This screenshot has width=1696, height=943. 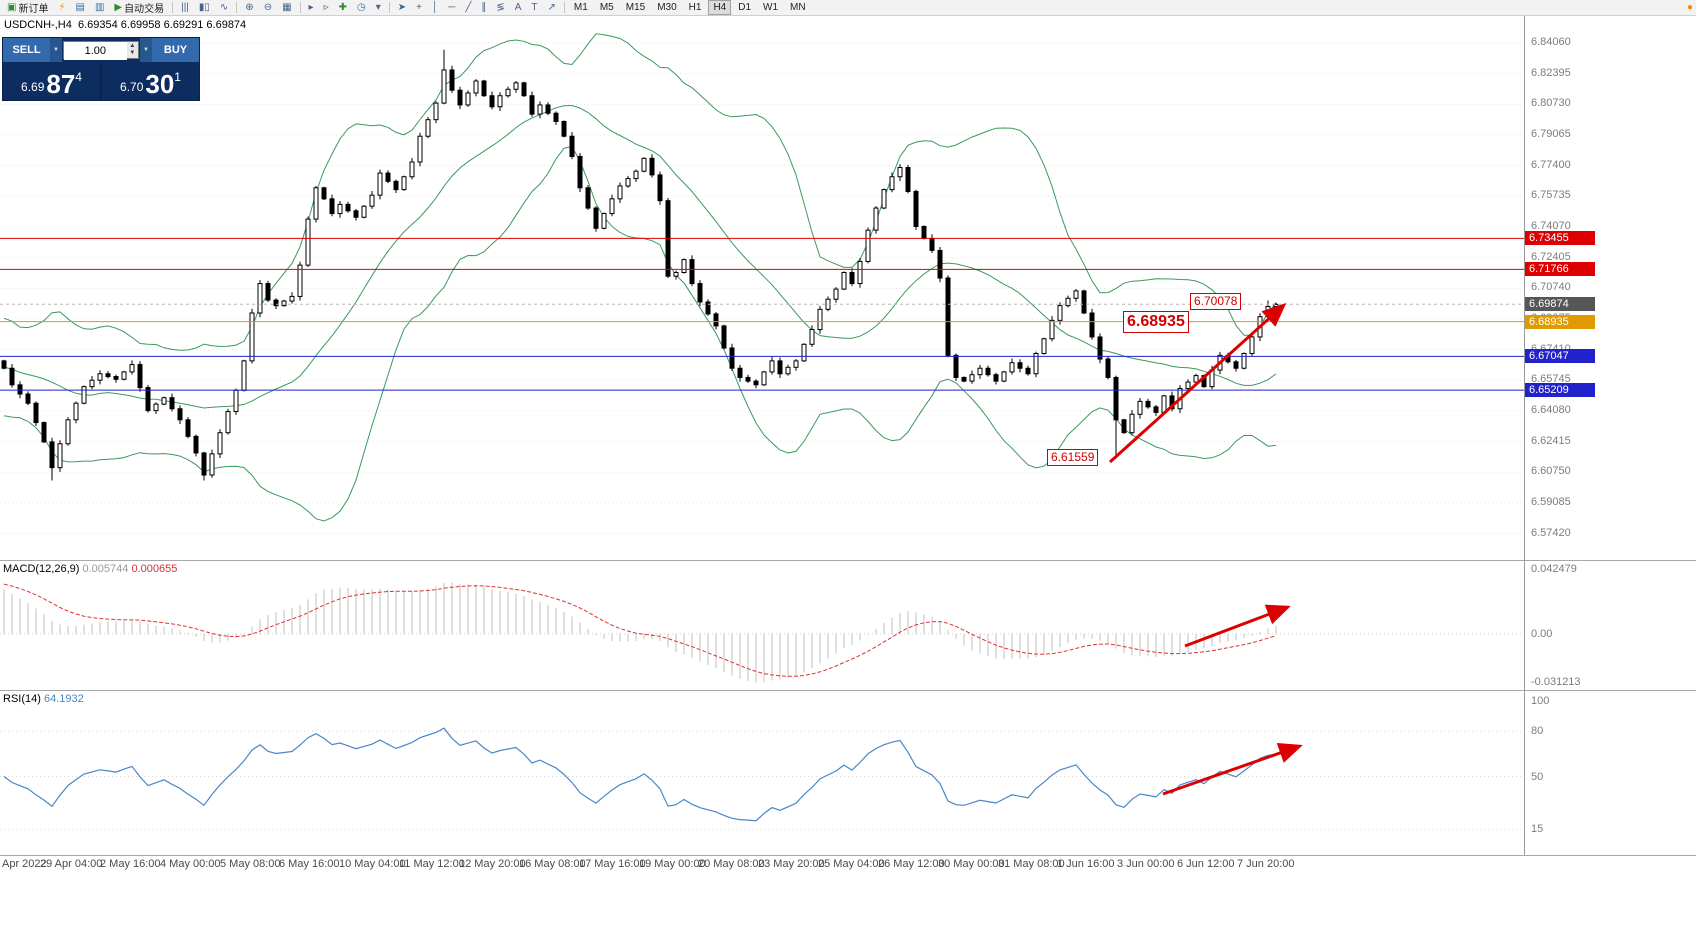 What do you see at coordinates (1537, 829) in the screenshot?
I see `rsi-axis-label: 15` at bounding box center [1537, 829].